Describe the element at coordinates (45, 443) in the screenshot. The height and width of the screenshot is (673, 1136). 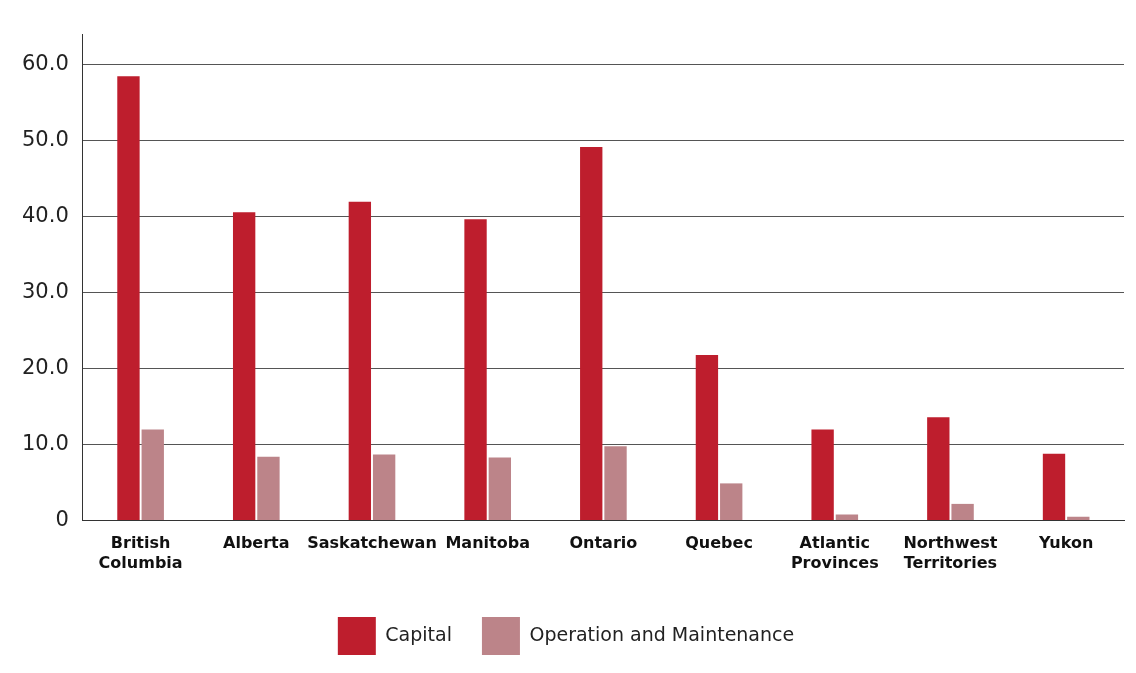
I see `y-tick-label: 10.0` at that location.